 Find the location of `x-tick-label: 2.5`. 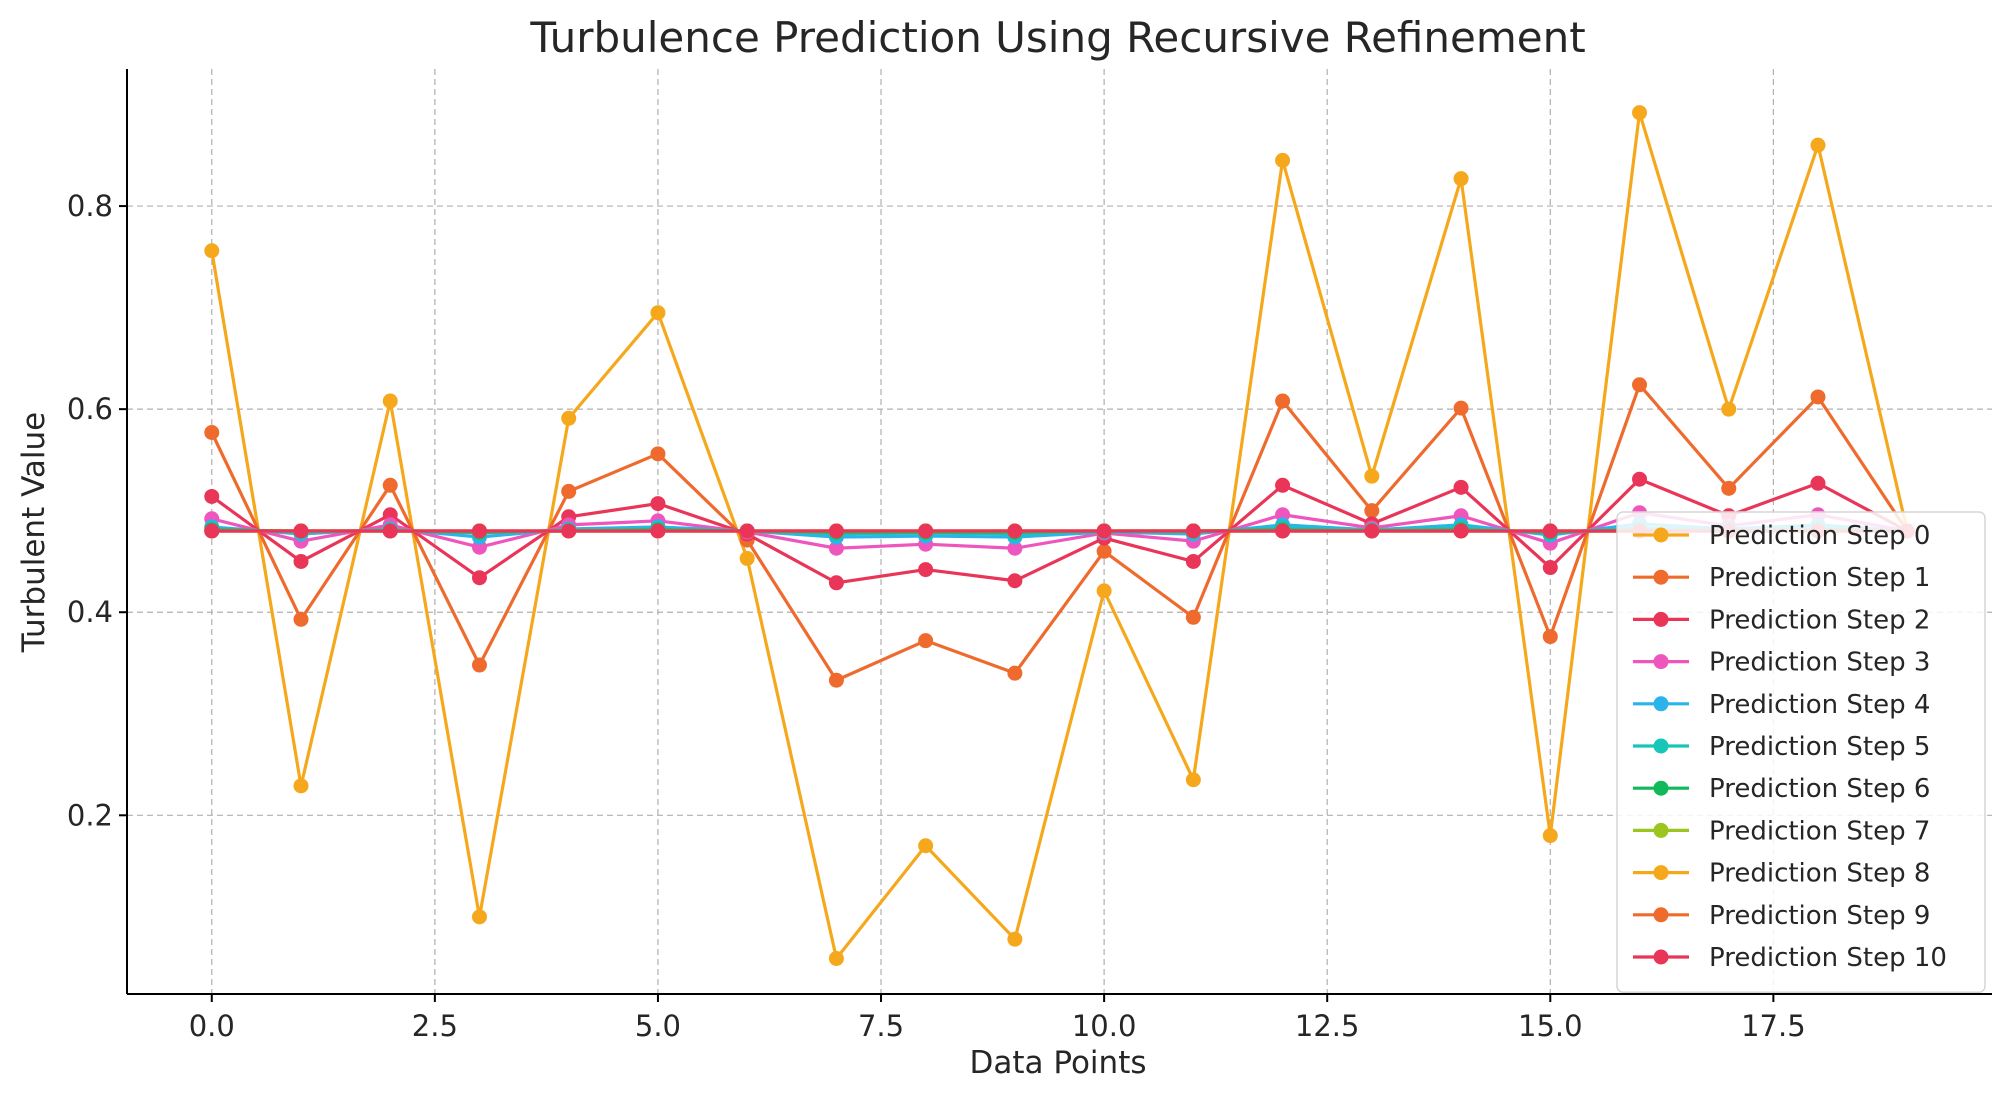

x-tick-label: 2.5 is located at coordinates (435, 1026).